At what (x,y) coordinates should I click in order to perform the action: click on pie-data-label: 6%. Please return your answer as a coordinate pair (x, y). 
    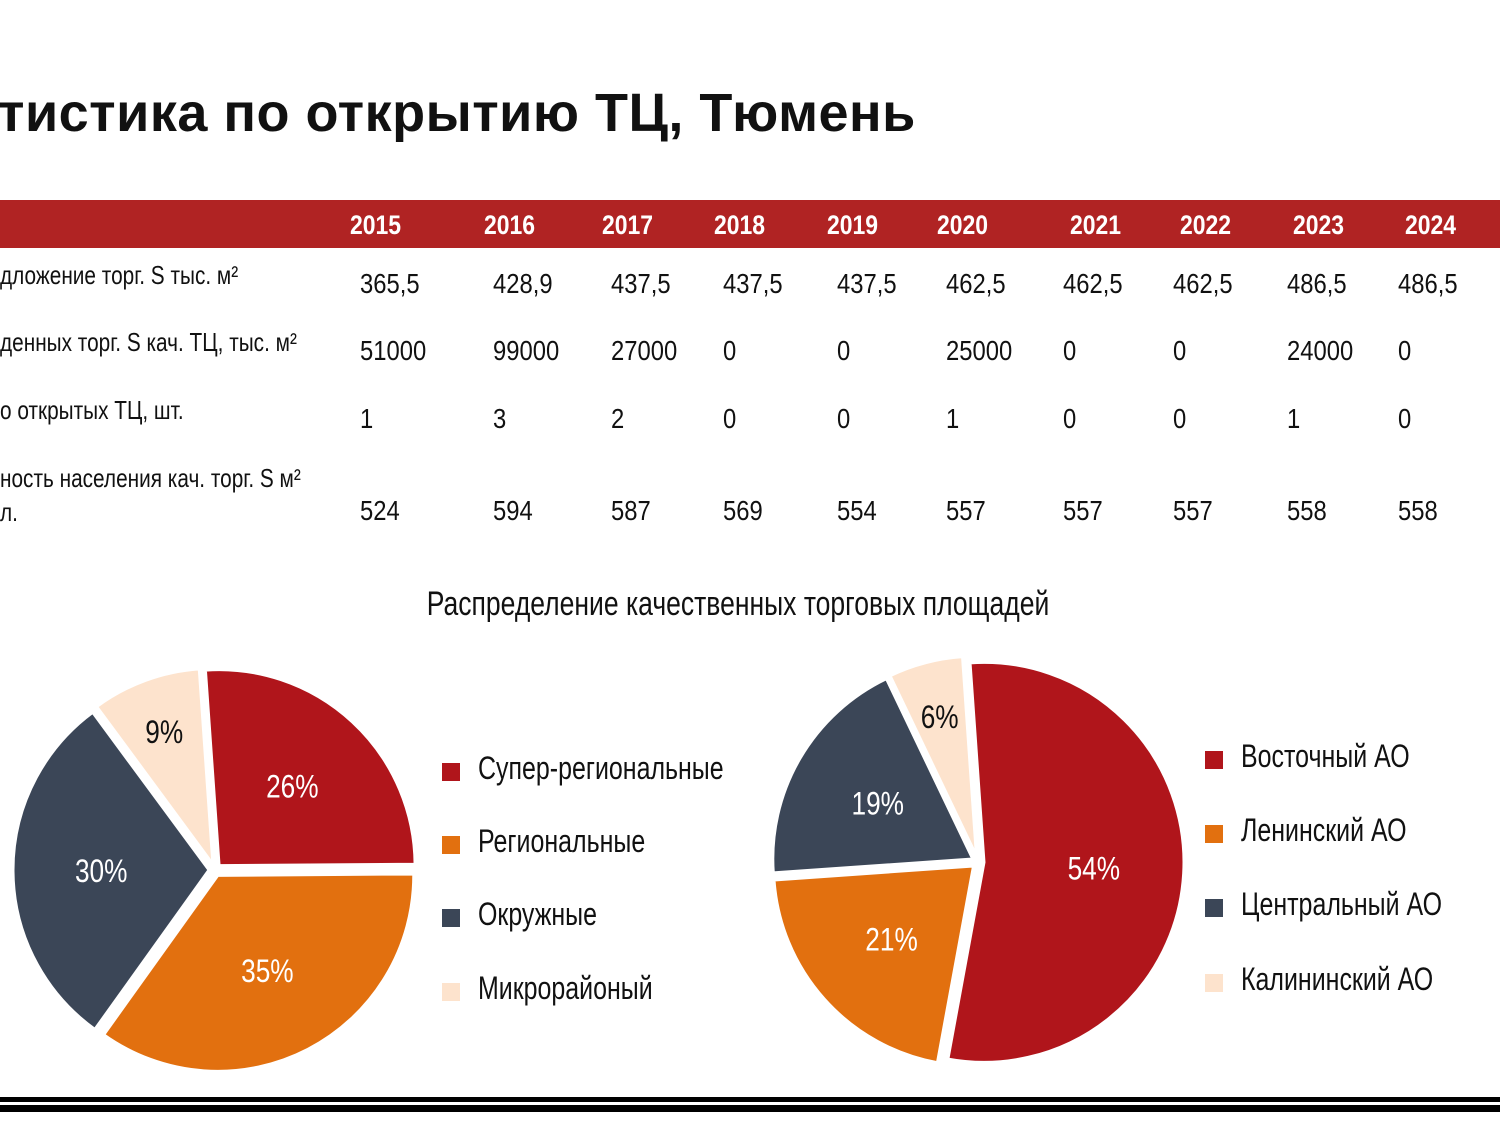
    Looking at the image, I should click on (940, 718).